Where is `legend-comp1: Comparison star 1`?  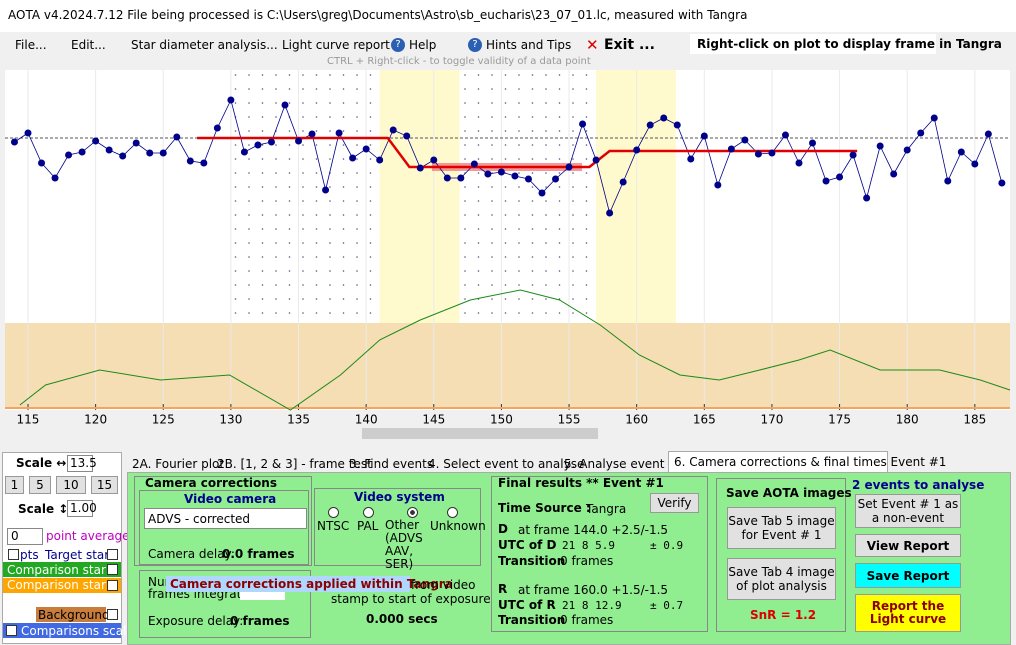
legend-comp1: Comparison star 1 is located at coordinates (62, 570).